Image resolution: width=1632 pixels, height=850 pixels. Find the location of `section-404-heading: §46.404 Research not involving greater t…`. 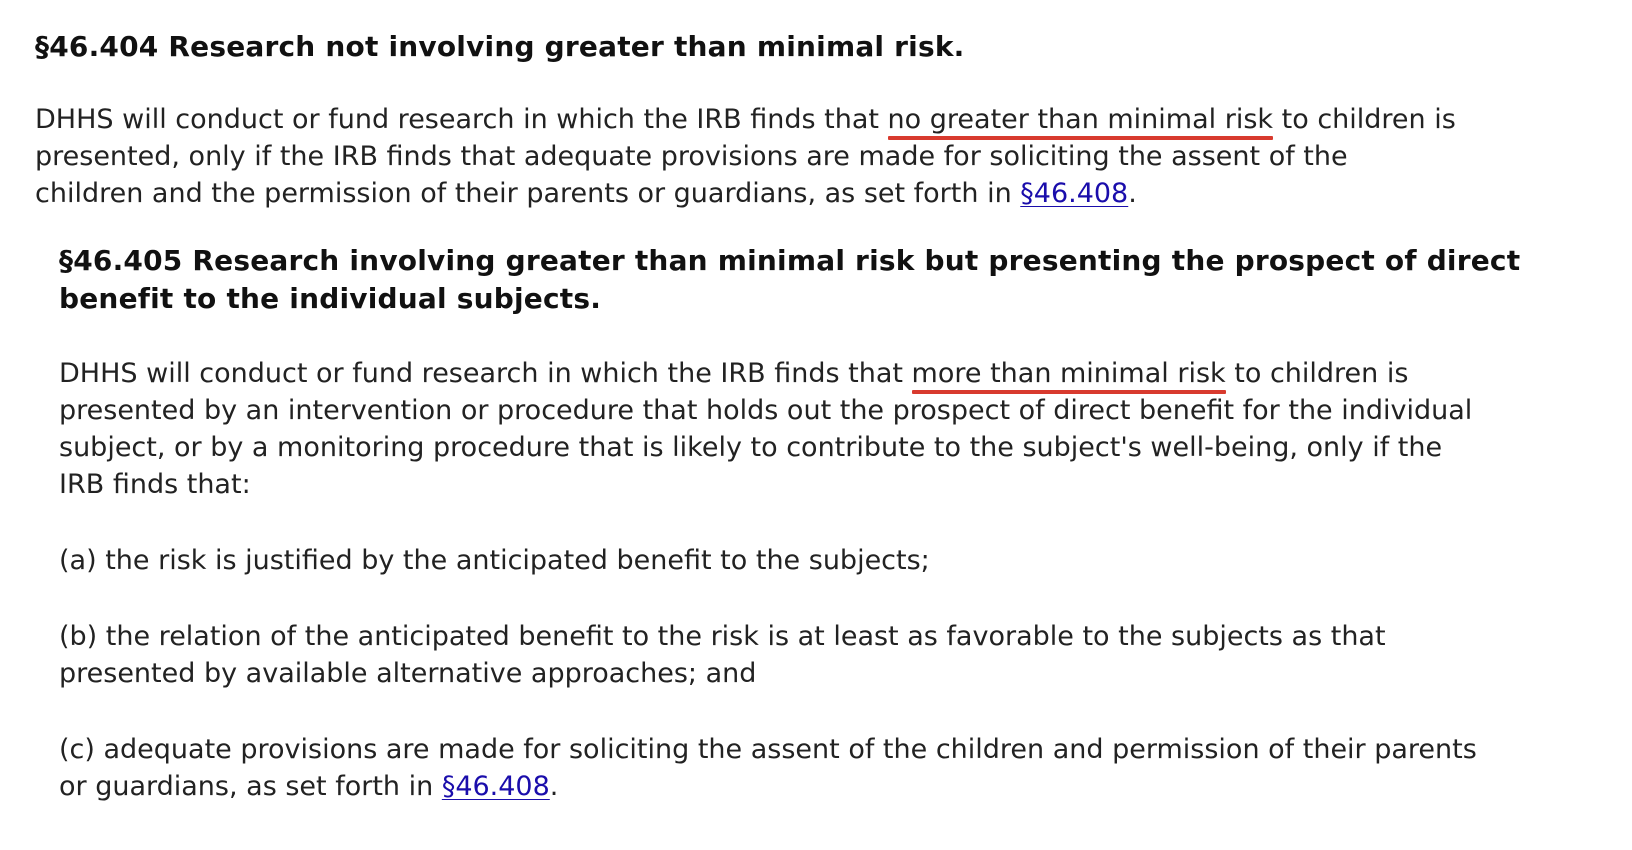

section-404-heading: §46.404 Research not involving greater t… is located at coordinates (500, 47).